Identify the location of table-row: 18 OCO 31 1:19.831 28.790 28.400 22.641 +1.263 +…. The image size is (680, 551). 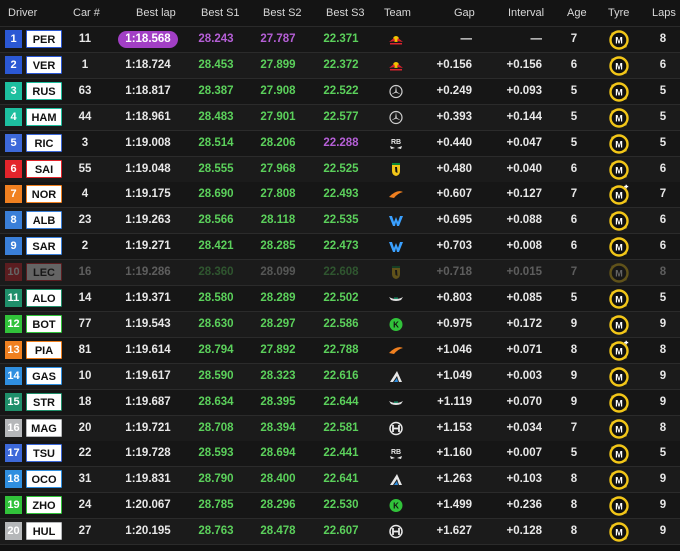
(340, 480).